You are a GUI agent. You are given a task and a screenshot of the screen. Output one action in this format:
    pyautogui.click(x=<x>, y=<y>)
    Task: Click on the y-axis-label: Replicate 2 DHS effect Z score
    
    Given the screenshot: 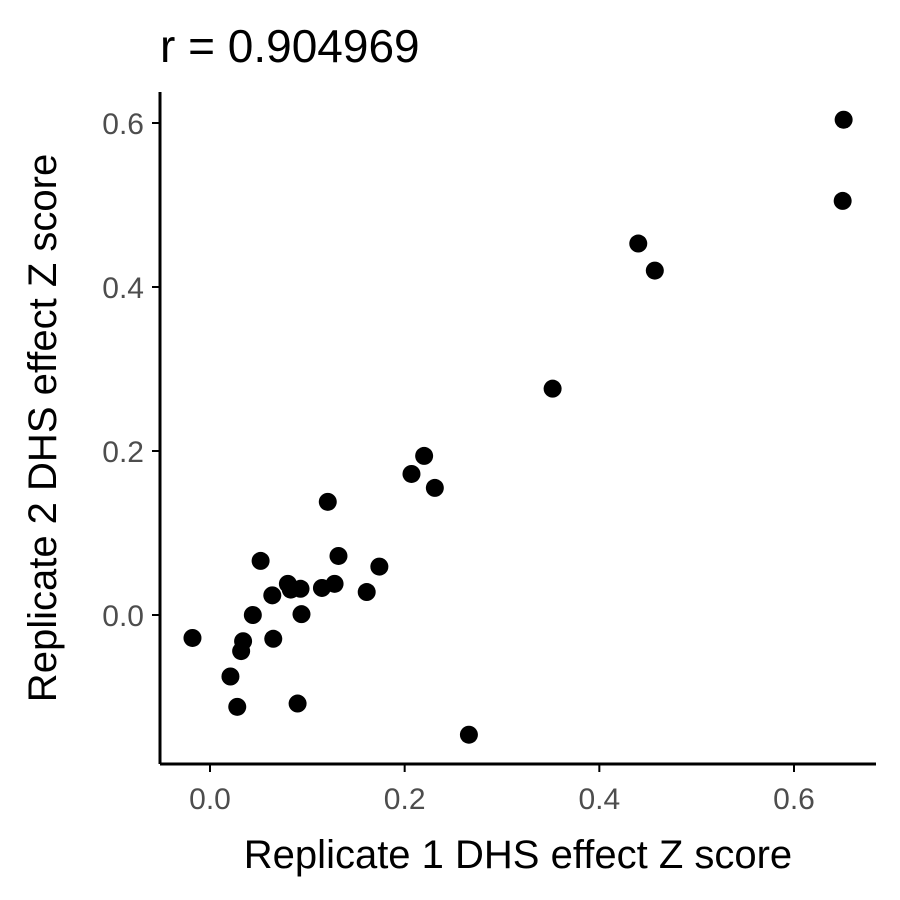 What is the action you would take?
    pyautogui.click(x=43, y=428)
    